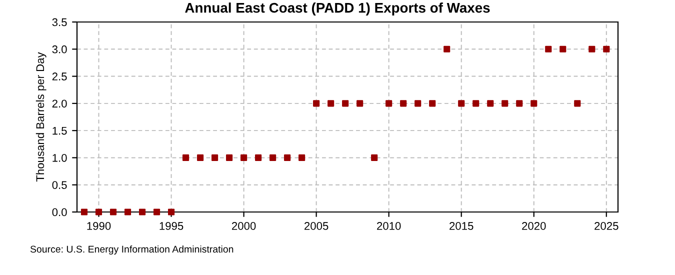 This screenshot has width=675, height=275. I want to click on y-axis-title: Thousand Barrels per Day, so click(41, 117).